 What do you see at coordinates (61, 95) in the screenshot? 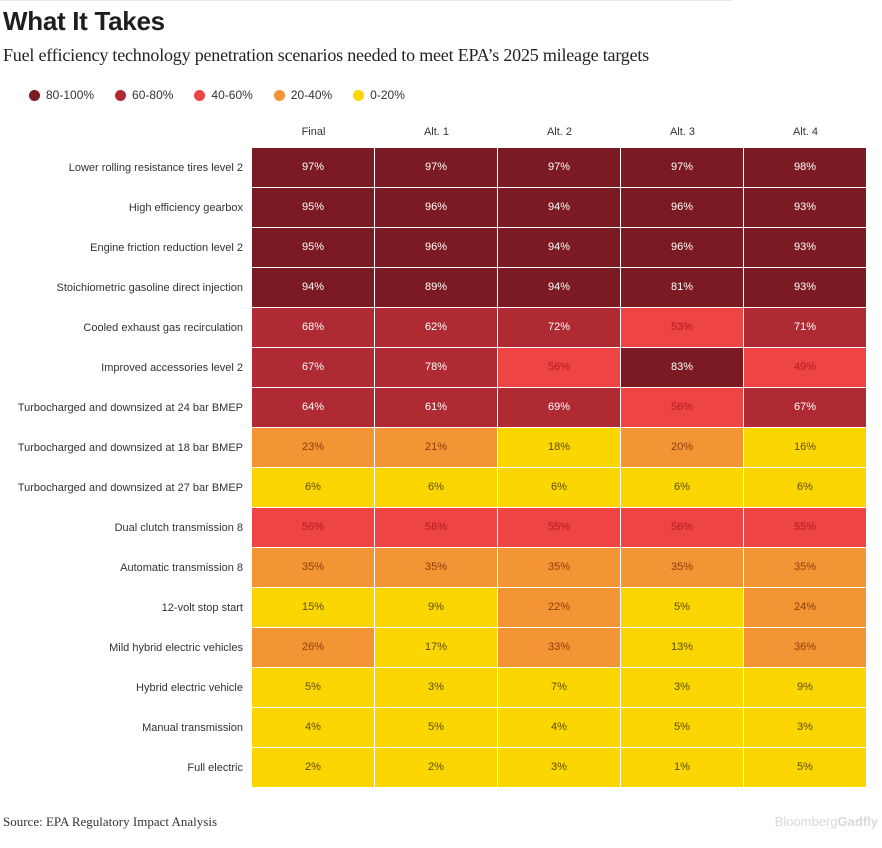
I see `legend-item-80-100: 80-100%` at bounding box center [61, 95].